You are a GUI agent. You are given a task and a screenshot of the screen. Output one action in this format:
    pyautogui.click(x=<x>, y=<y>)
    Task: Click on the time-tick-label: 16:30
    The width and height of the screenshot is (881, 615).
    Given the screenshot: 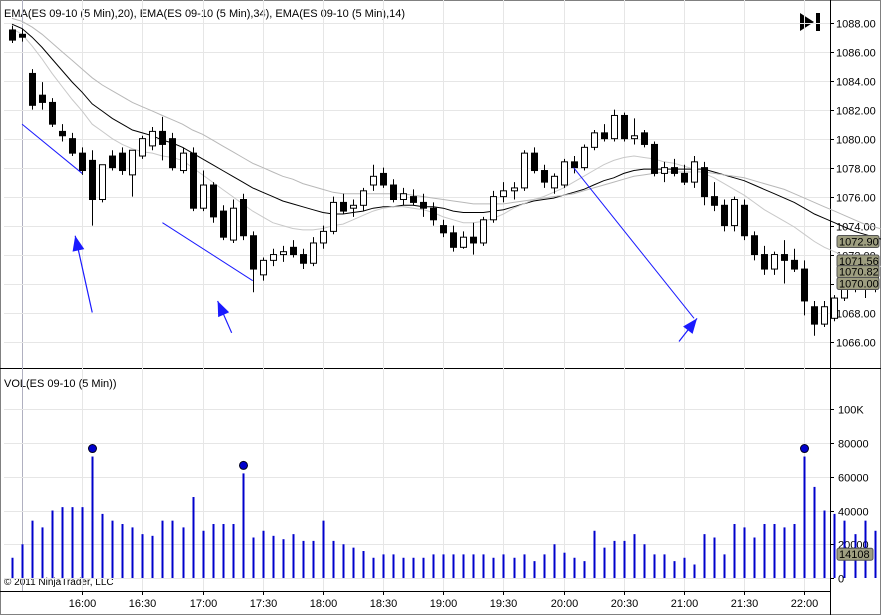 What is the action you would take?
    pyautogui.click(x=143, y=604)
    